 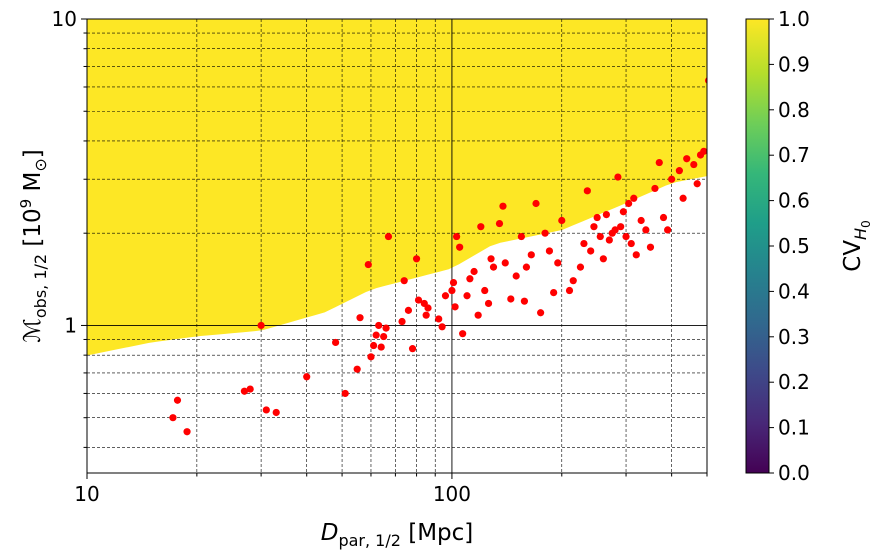 What do you see at coordinates (794, 473) in the screenshot?
I see `colorbar-tick-label: 0.0` at bounding box center [794, 473].